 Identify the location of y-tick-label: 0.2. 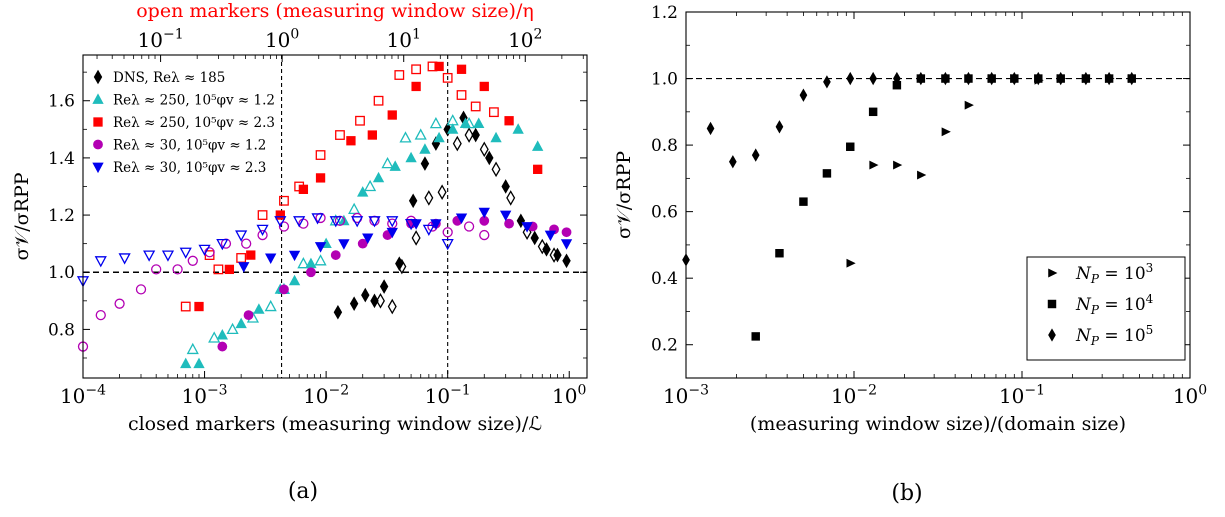
(664, 346).